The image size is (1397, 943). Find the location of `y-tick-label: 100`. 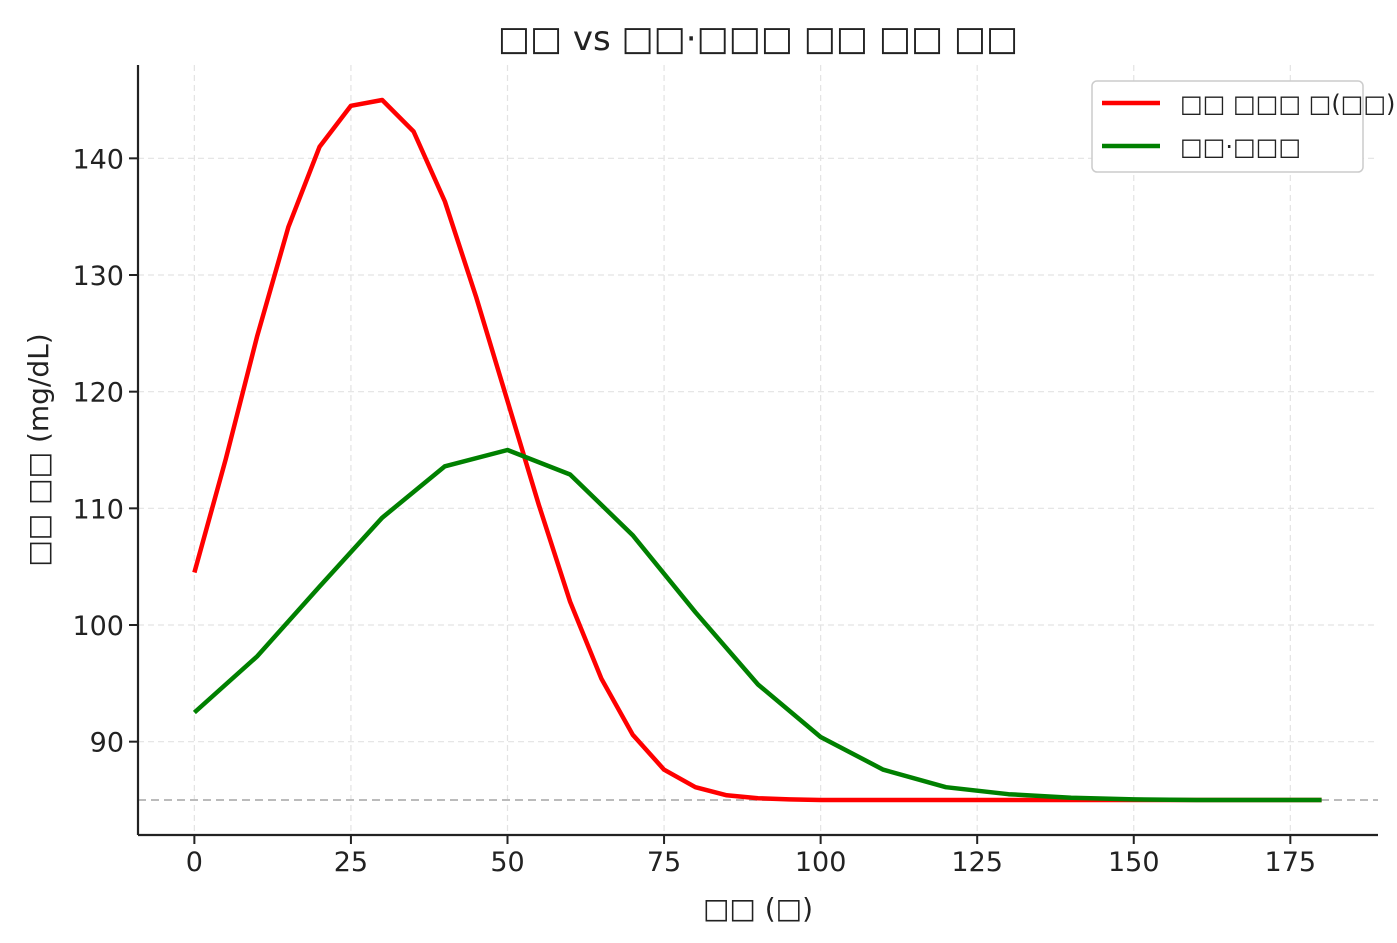

y-tick-label: 100 is located at coordinates (98, 626).